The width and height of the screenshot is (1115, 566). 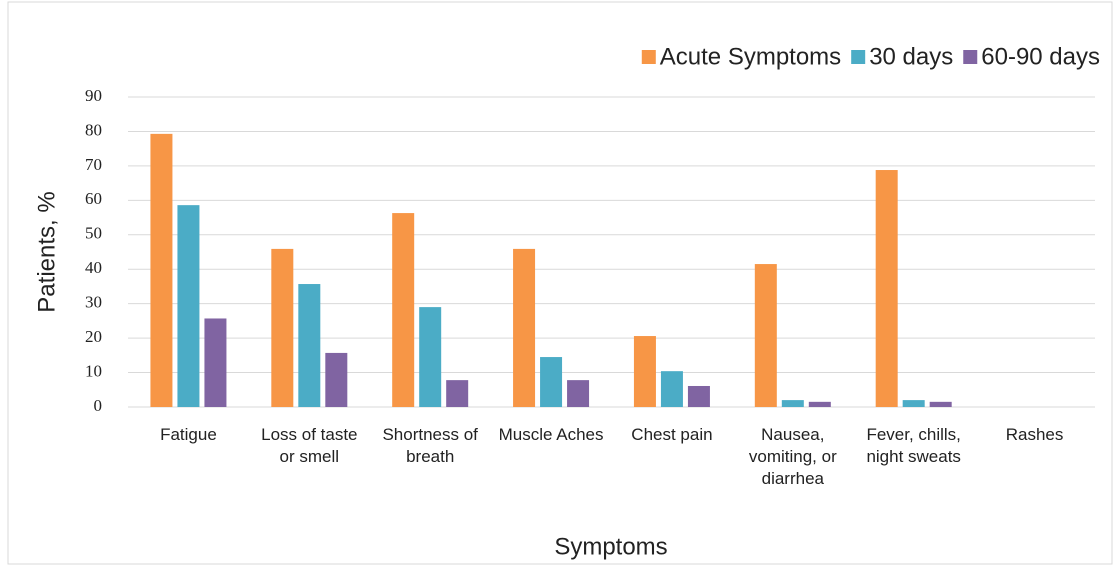 What do you see at coordinates (93, 198) in the screenshot?
I see `y-tick-label: 60` at bounding box center [93, 198].